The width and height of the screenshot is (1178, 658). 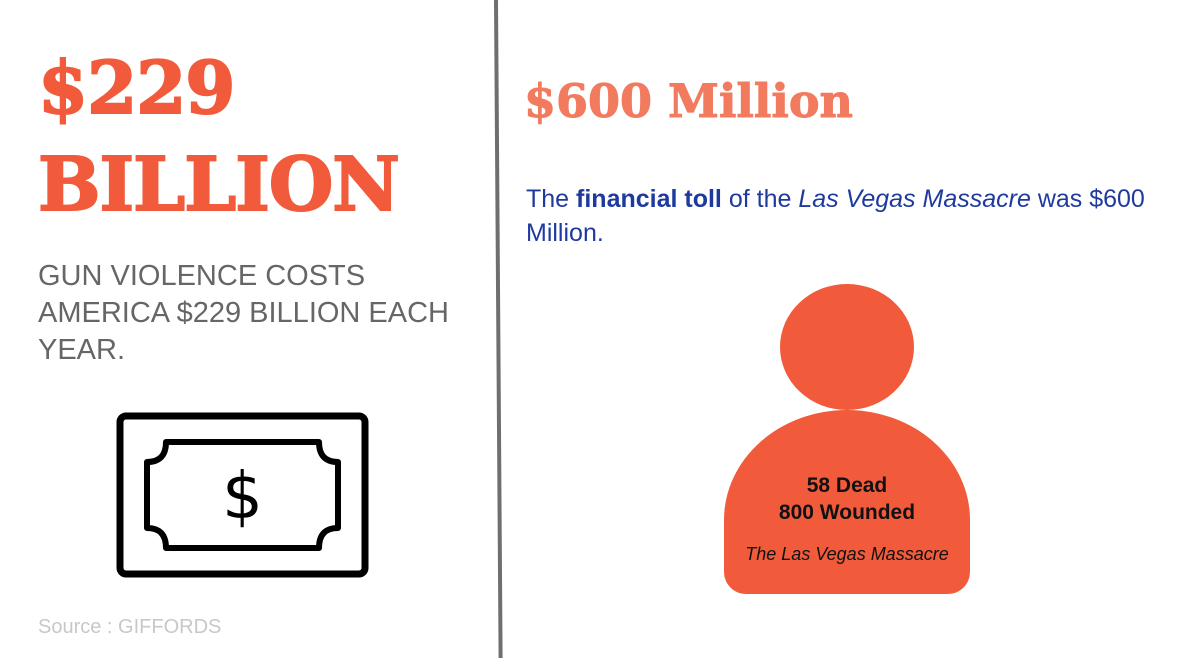 I want to click on person-head, so click(x=847, y=347).